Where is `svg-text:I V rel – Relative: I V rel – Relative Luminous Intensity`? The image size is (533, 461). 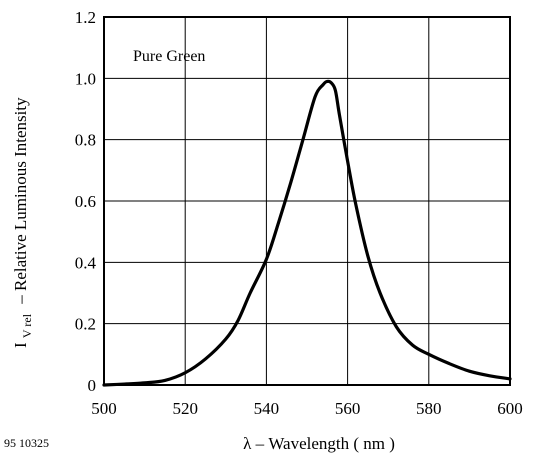 svg-text:I V rel – Relative: I V rel – Relative Luminous Intensity is located at coordinates (23, 222).